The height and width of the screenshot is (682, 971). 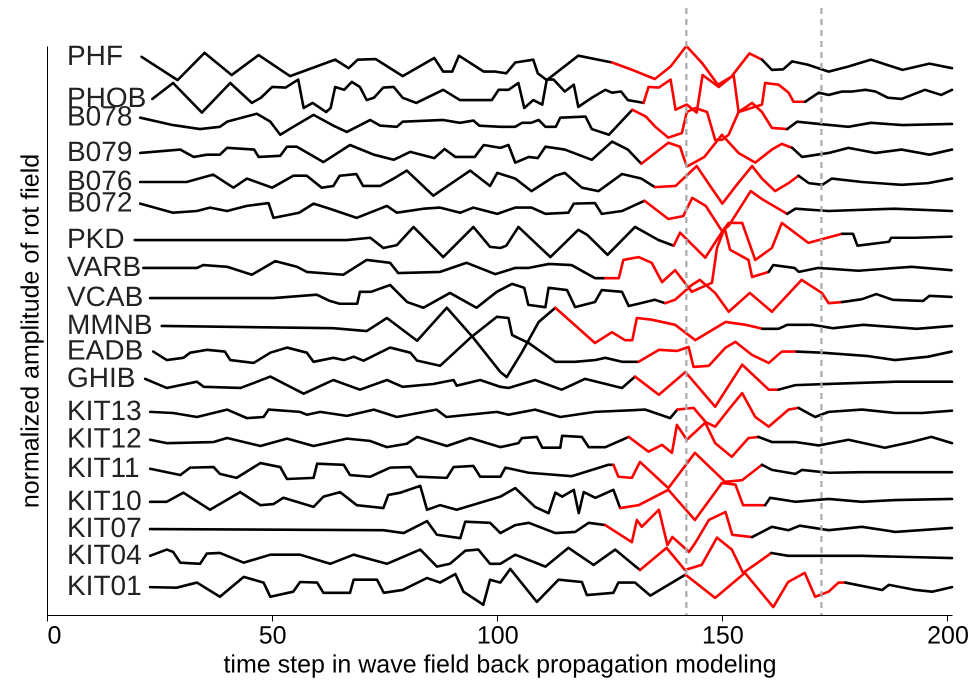 I want to click on x-tick-label: 0, so click(x=55, y=636).